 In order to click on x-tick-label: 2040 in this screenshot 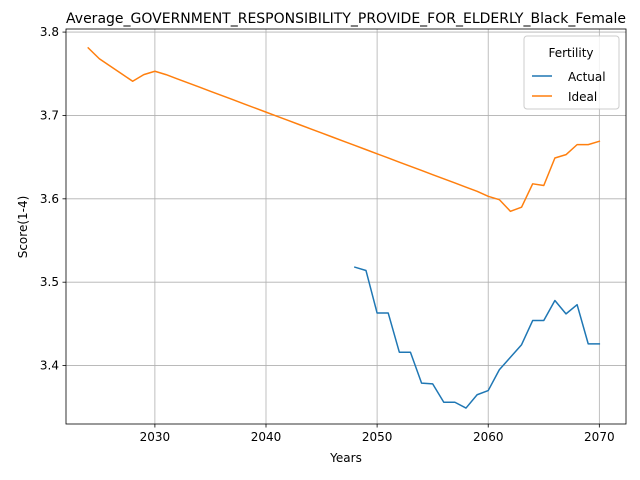, I will do `click(266, 437)`.